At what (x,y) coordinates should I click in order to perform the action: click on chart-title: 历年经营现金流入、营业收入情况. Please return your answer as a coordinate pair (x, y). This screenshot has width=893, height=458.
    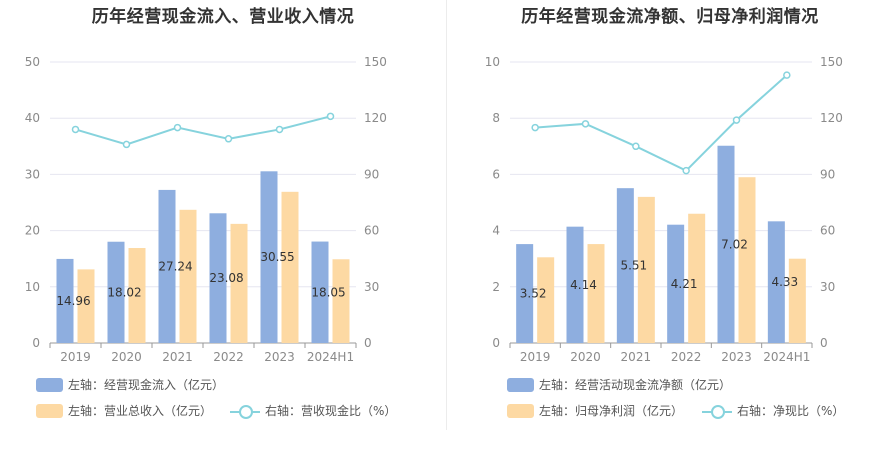
    Looking at the image, I should click on (223, 17).